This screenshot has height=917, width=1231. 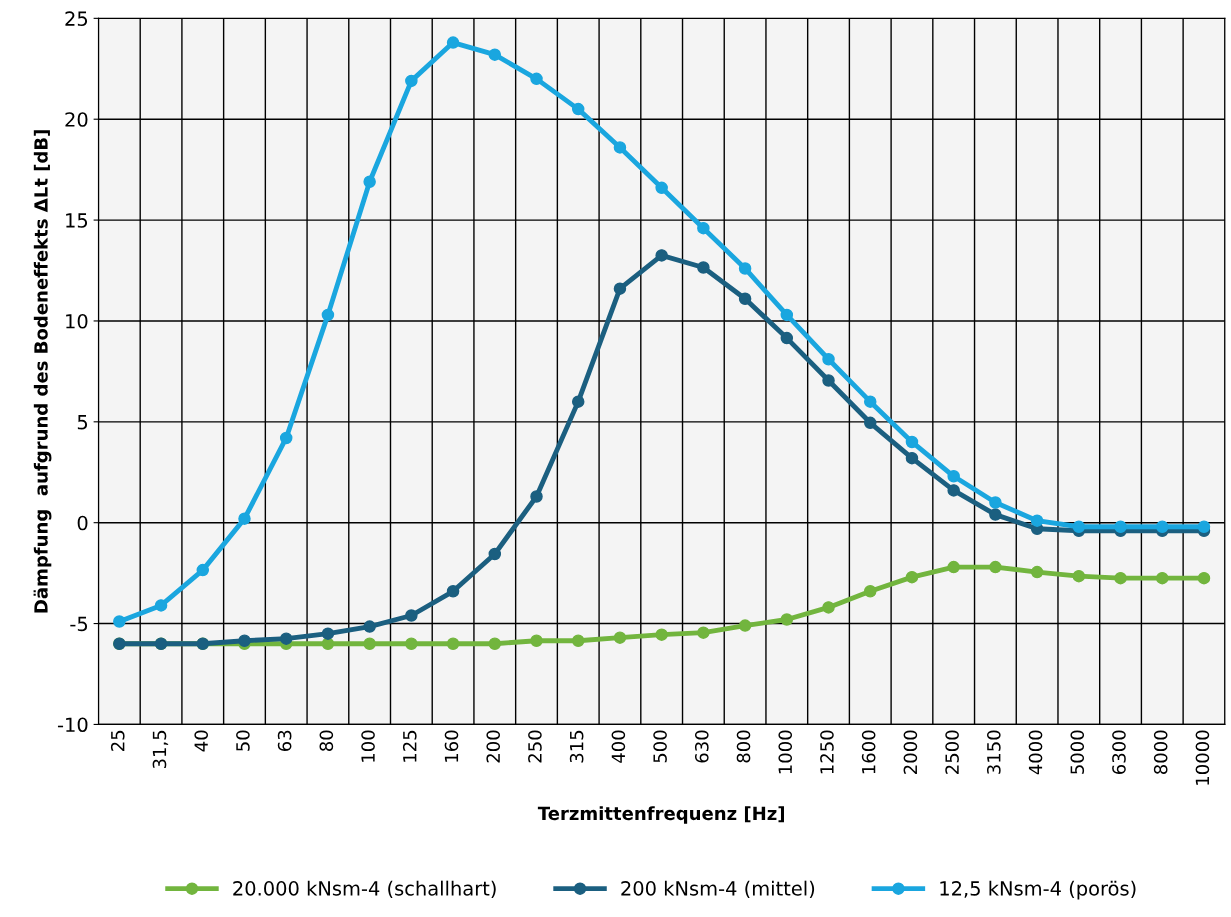 I want to click on x-tick-label: 400, so click(x=618, y=746).